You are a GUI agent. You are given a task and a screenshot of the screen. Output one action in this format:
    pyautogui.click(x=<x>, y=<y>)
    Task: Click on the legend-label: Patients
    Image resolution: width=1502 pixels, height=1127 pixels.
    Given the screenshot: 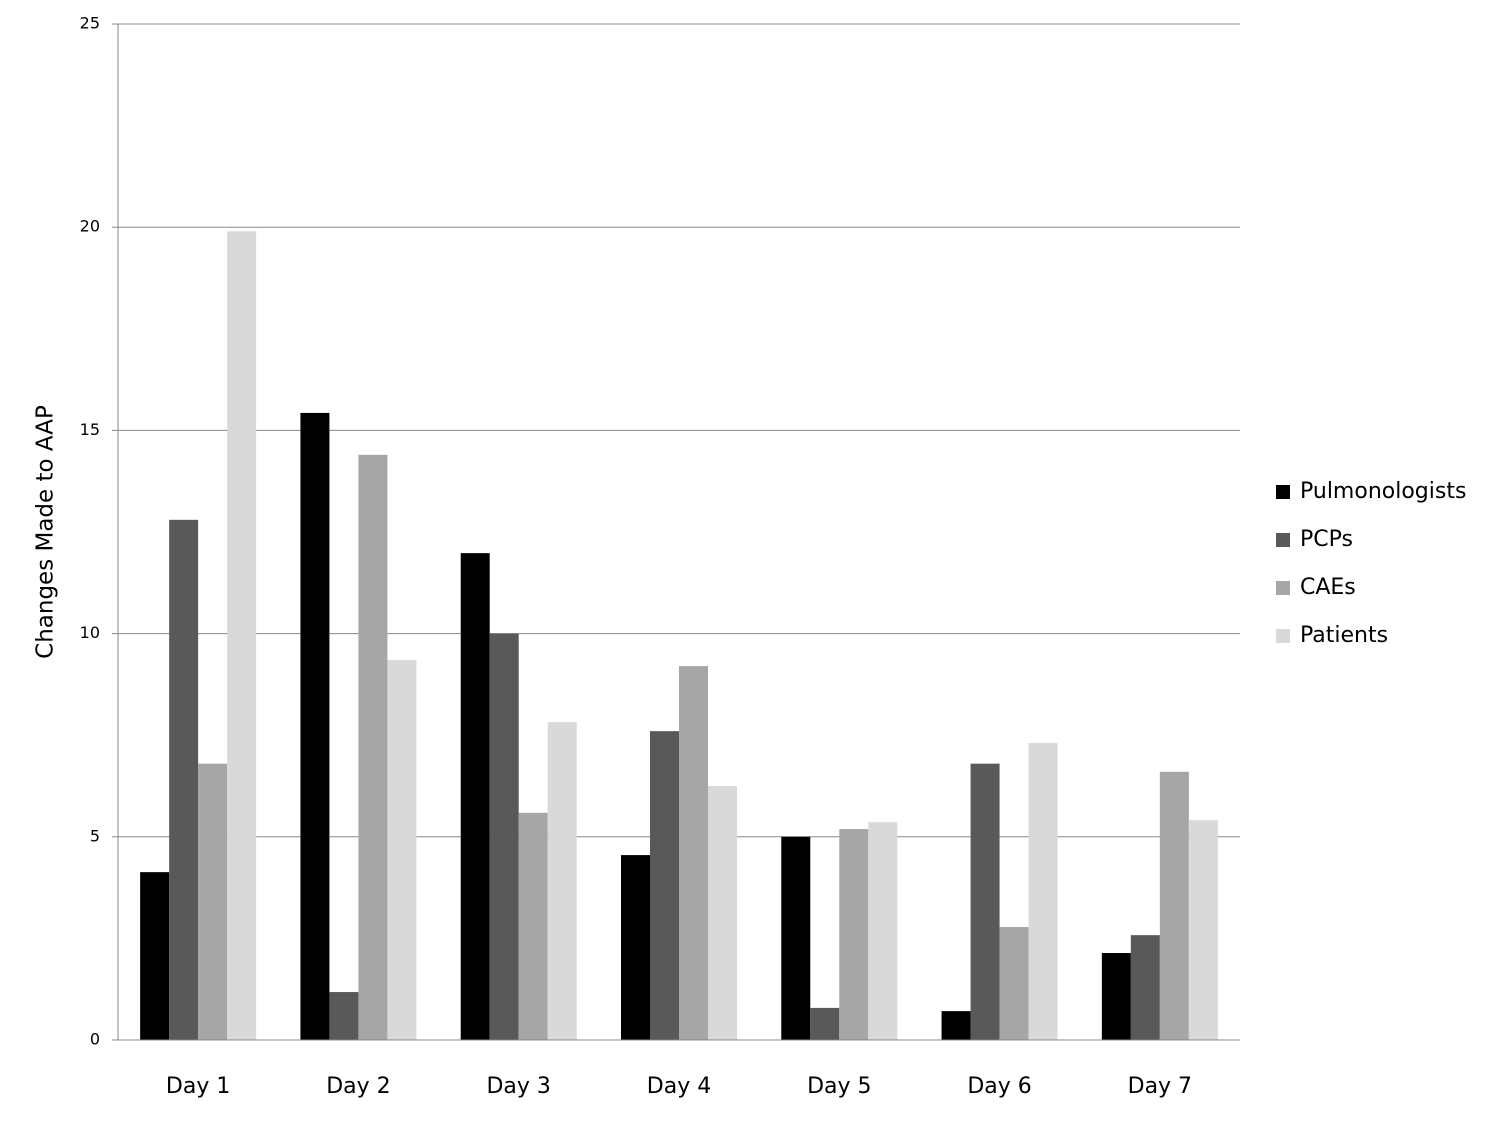 What is the action you would take?
    pyautogui.click(x=1344, y=635)
    